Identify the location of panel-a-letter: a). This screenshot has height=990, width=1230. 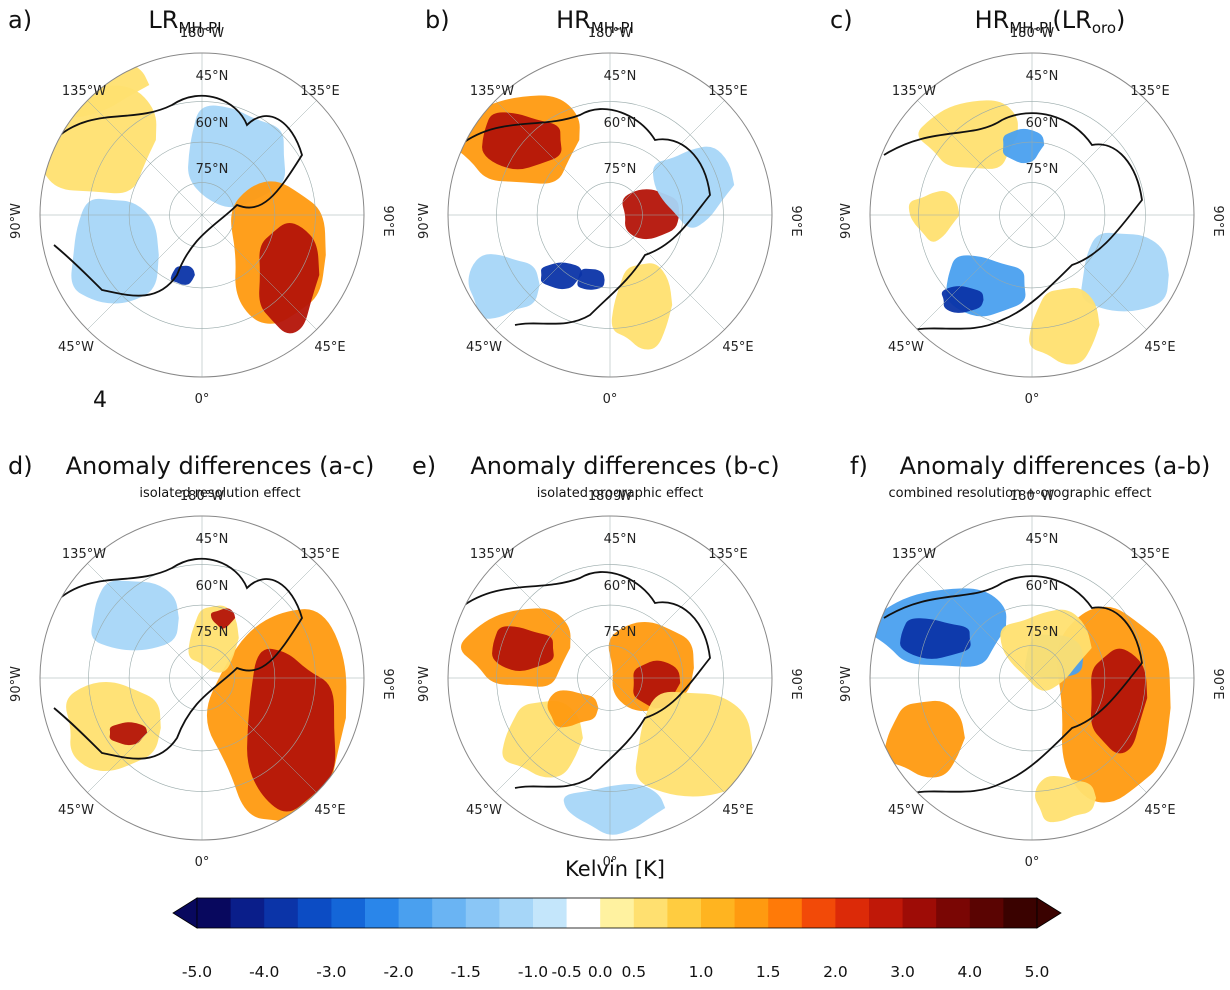
(20, 20).